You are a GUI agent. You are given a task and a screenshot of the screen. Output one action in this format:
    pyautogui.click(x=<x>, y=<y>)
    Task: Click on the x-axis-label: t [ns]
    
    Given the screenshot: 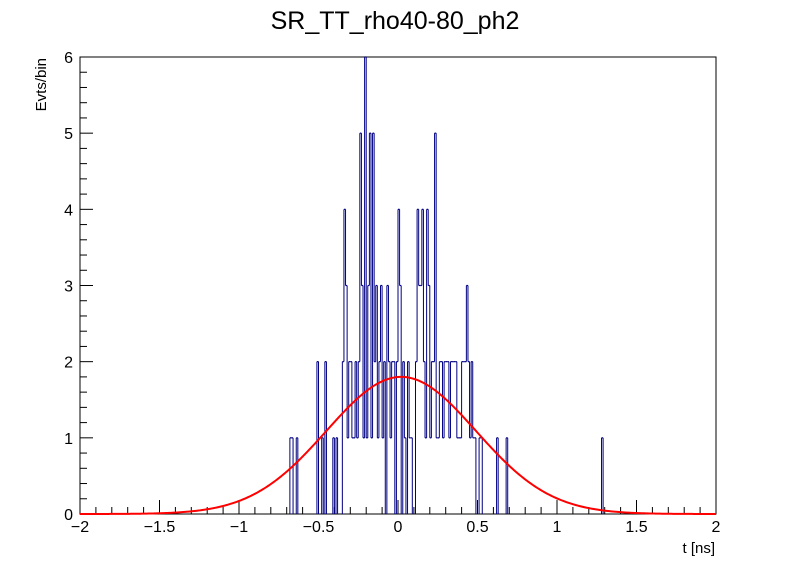 What is the action you would take?
    pyautogui.click(x=698, y=548)
    